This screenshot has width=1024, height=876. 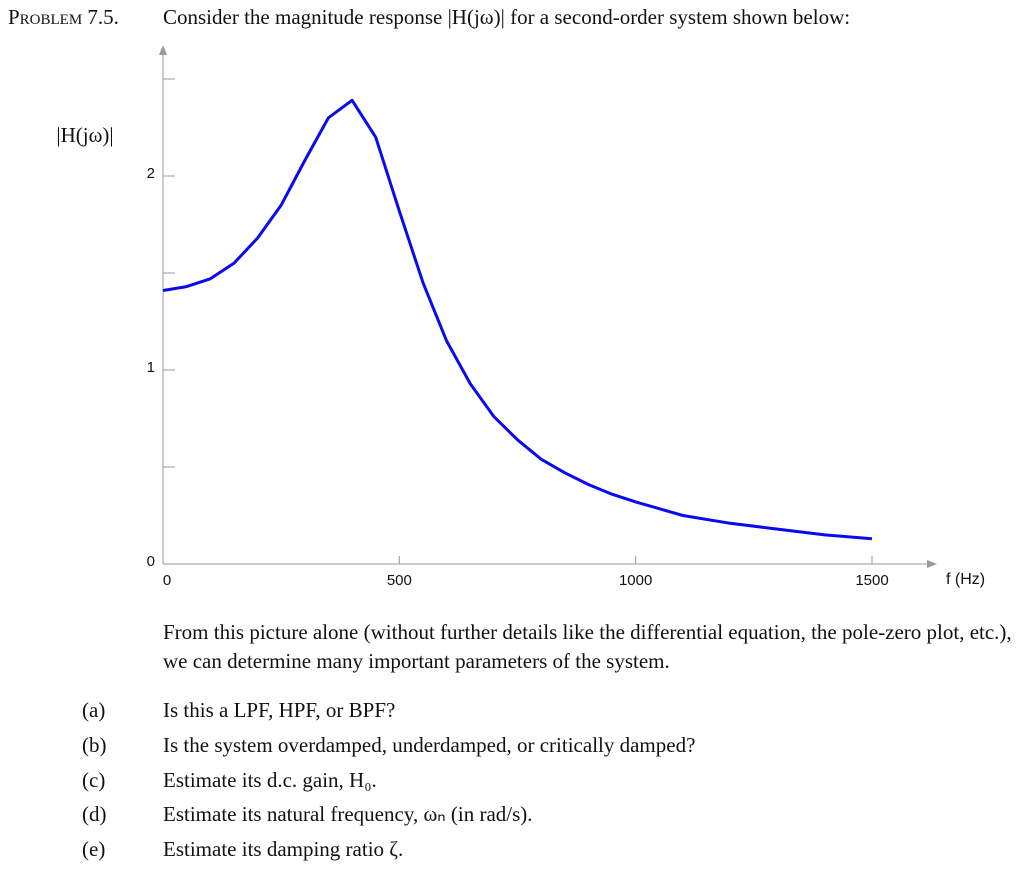 What do you see at coordinates (283, 849) in the screenshot?
I see `question-text: Estimate its damping ratio ζ.` at bounding box center [283, 849].